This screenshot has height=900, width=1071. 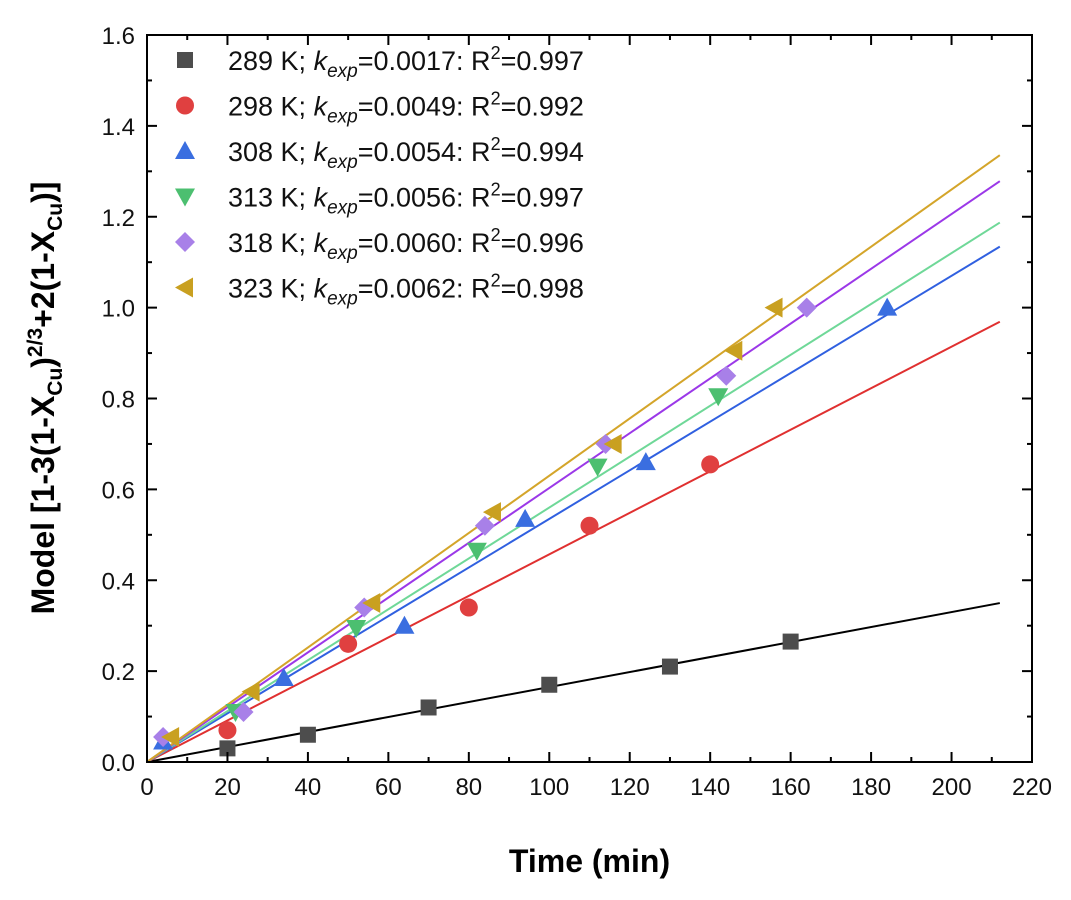 I want to click on legend-item-318k: 318 K; kexp=0.0060: R2=0.996, so click(x=379, y=244).